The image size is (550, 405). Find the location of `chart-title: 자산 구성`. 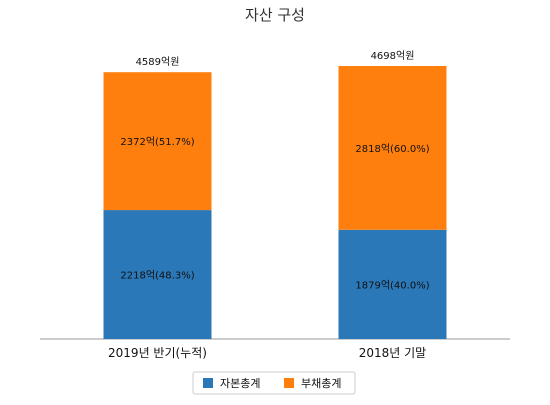

chart-title: 자산 구성 is located at coordinates (275, 15).